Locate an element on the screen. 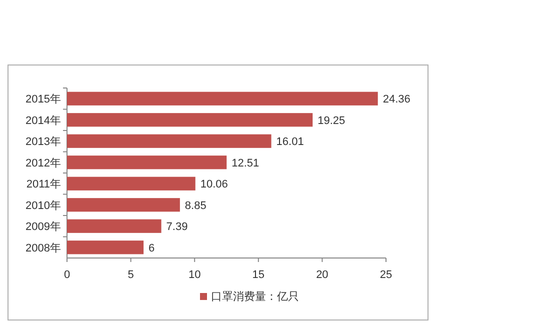 Image resolution: width=557 pixels, height=330 pixels. y-tick-label: 2012年 is located at coordinates (43, 163).